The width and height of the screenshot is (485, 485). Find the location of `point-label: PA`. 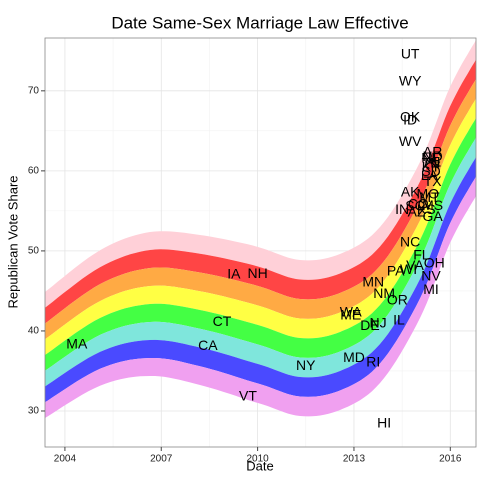

point-label: PA is located at coordinates (396, 270).